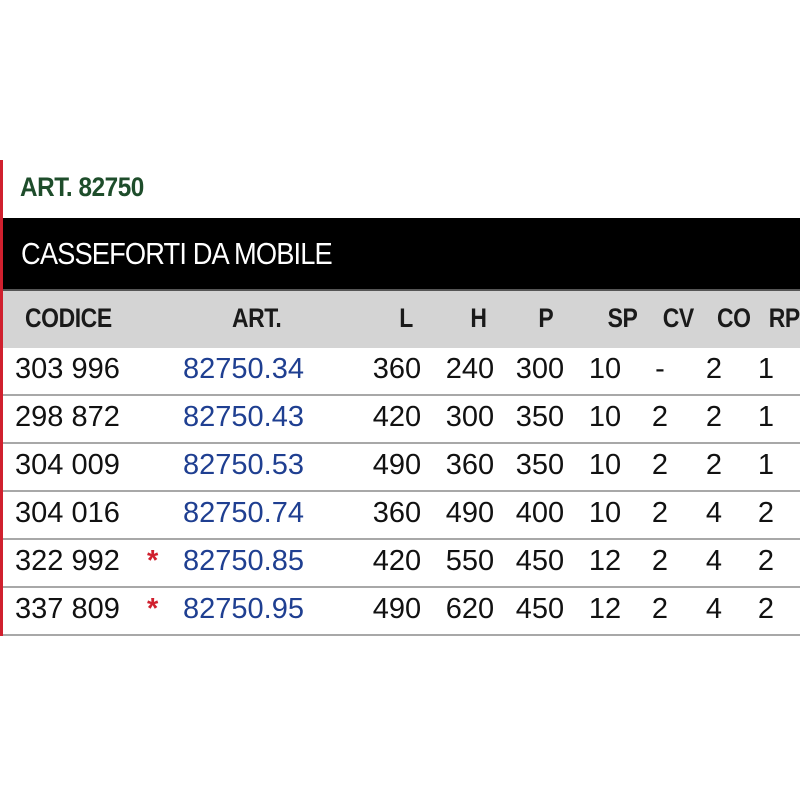  Describe the element at coordinates (67, 369) in the screenshot. I see `cell-codice: 303 996` at that location.